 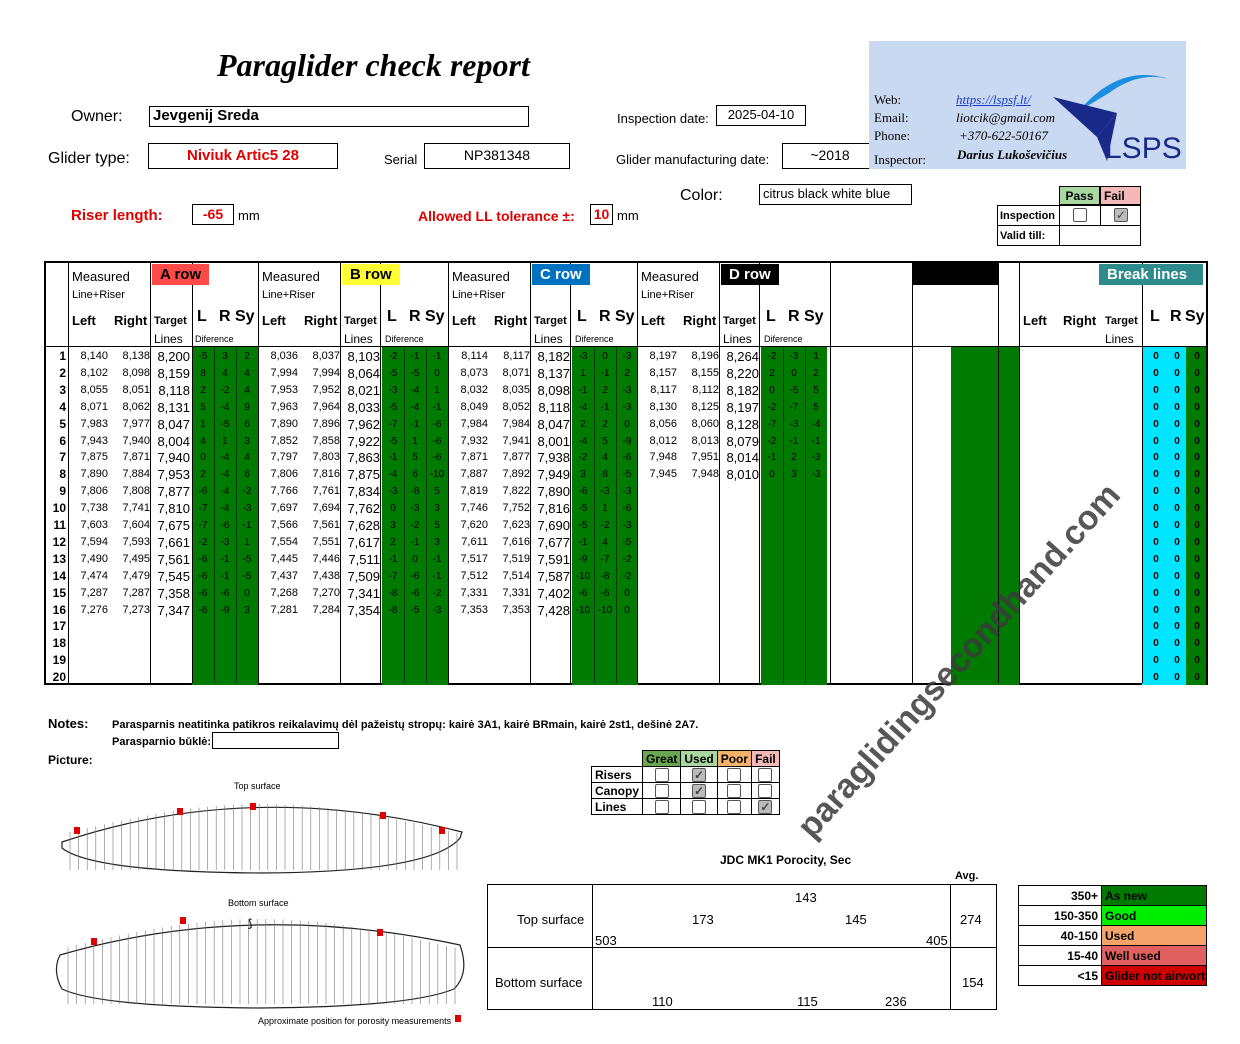 What do you see at coordinates (59, 626) in the screenshot?
I see `row-number: 17` at bounding box center [59, 626].